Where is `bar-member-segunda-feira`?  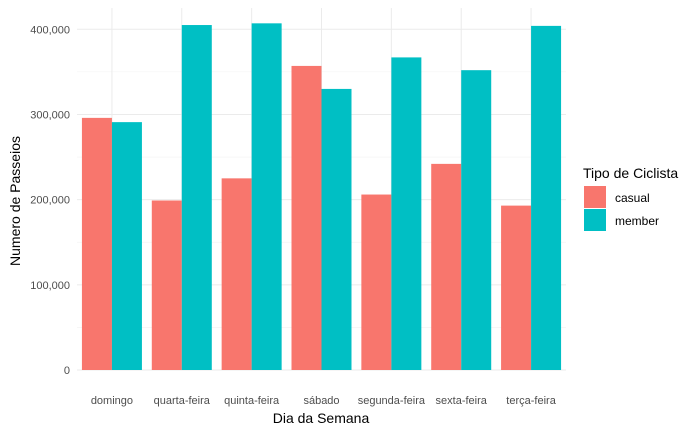
bar-member-segunda-feira is located at coordinates (406, 214).